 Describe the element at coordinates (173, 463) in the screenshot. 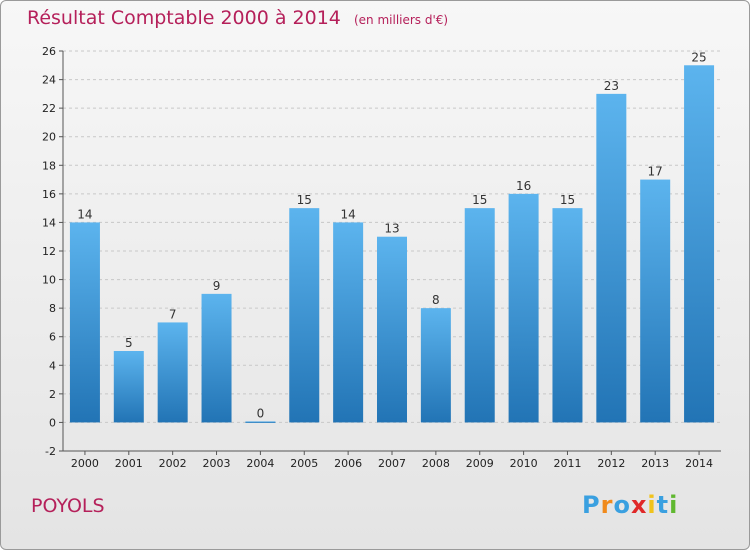

I see `x-tick-label: 2002` at that location.